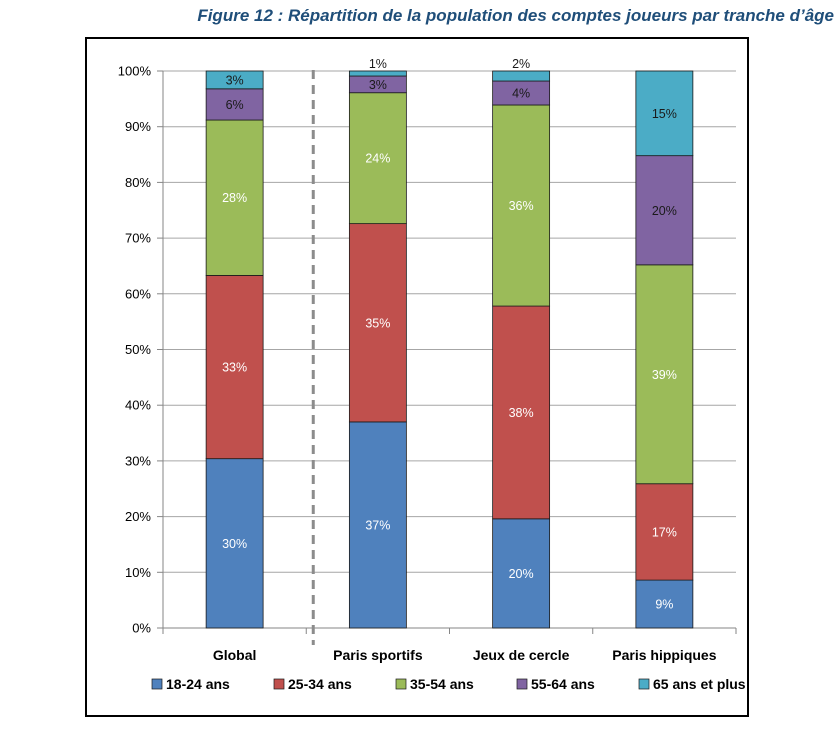 The height and width of the screenshot is (736, 838). I want to click on data-label: 36%, so click(521, 206).